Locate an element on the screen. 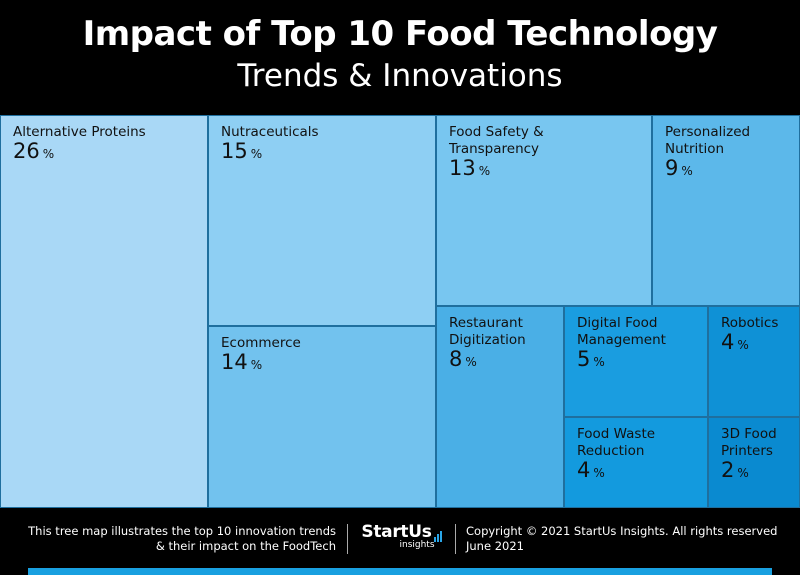 The height and width of the screenshot is (575, 800). treemap-cell: Personalized Nutrition 9% is located at coordinates (726, 210).